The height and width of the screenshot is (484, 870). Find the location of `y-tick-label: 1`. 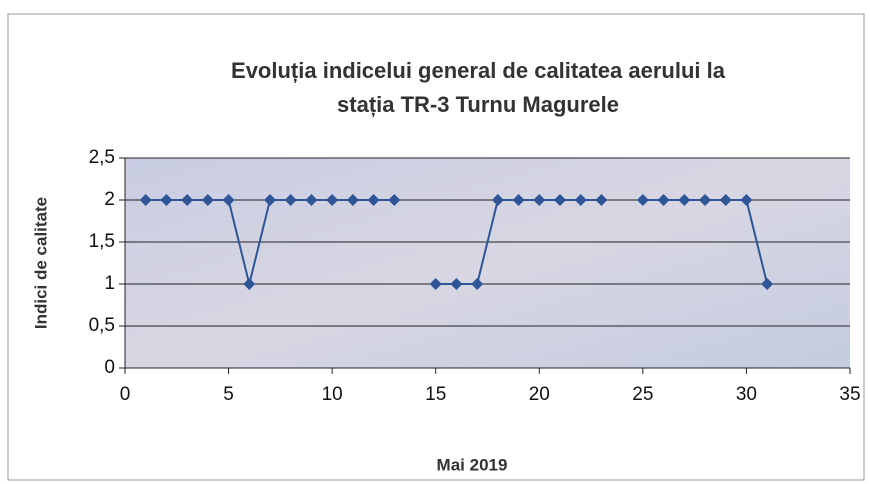

y-tick-label: 1 is located at coordinates (109, 283).